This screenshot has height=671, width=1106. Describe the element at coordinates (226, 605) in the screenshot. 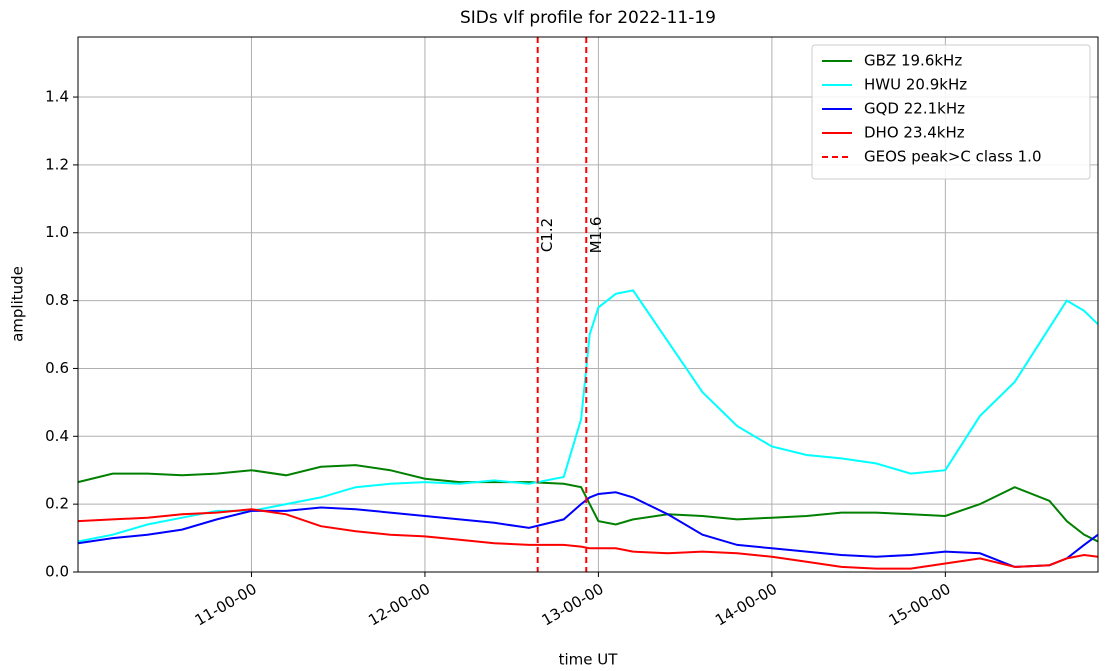

I see `x-tick-label: 11-00-00` at that location.